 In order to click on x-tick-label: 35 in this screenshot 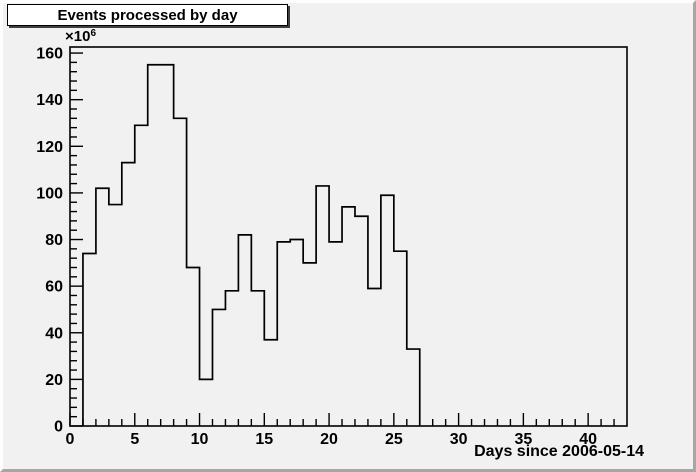, I will do `click(523, 439)`.